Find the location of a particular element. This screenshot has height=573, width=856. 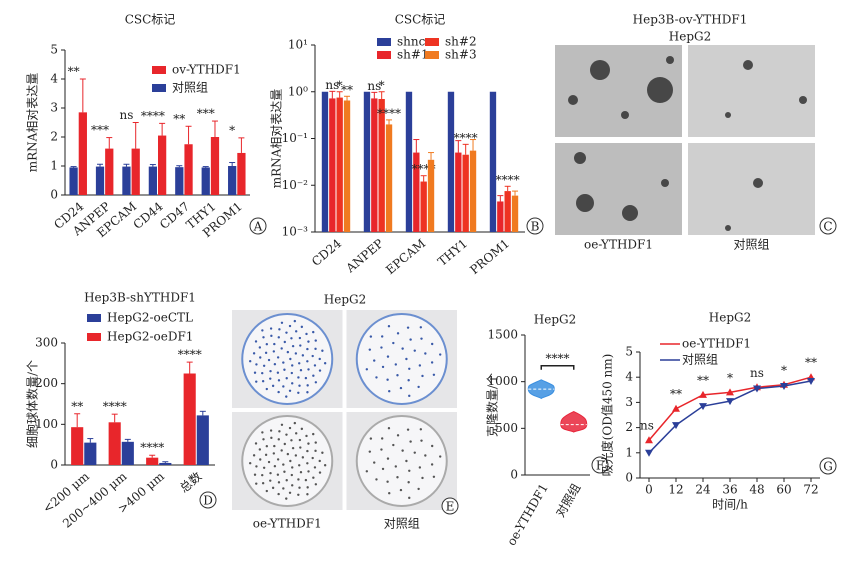

chart-title: Hep3B-ov-YTHDF1 is located at coordinates (690, 20).